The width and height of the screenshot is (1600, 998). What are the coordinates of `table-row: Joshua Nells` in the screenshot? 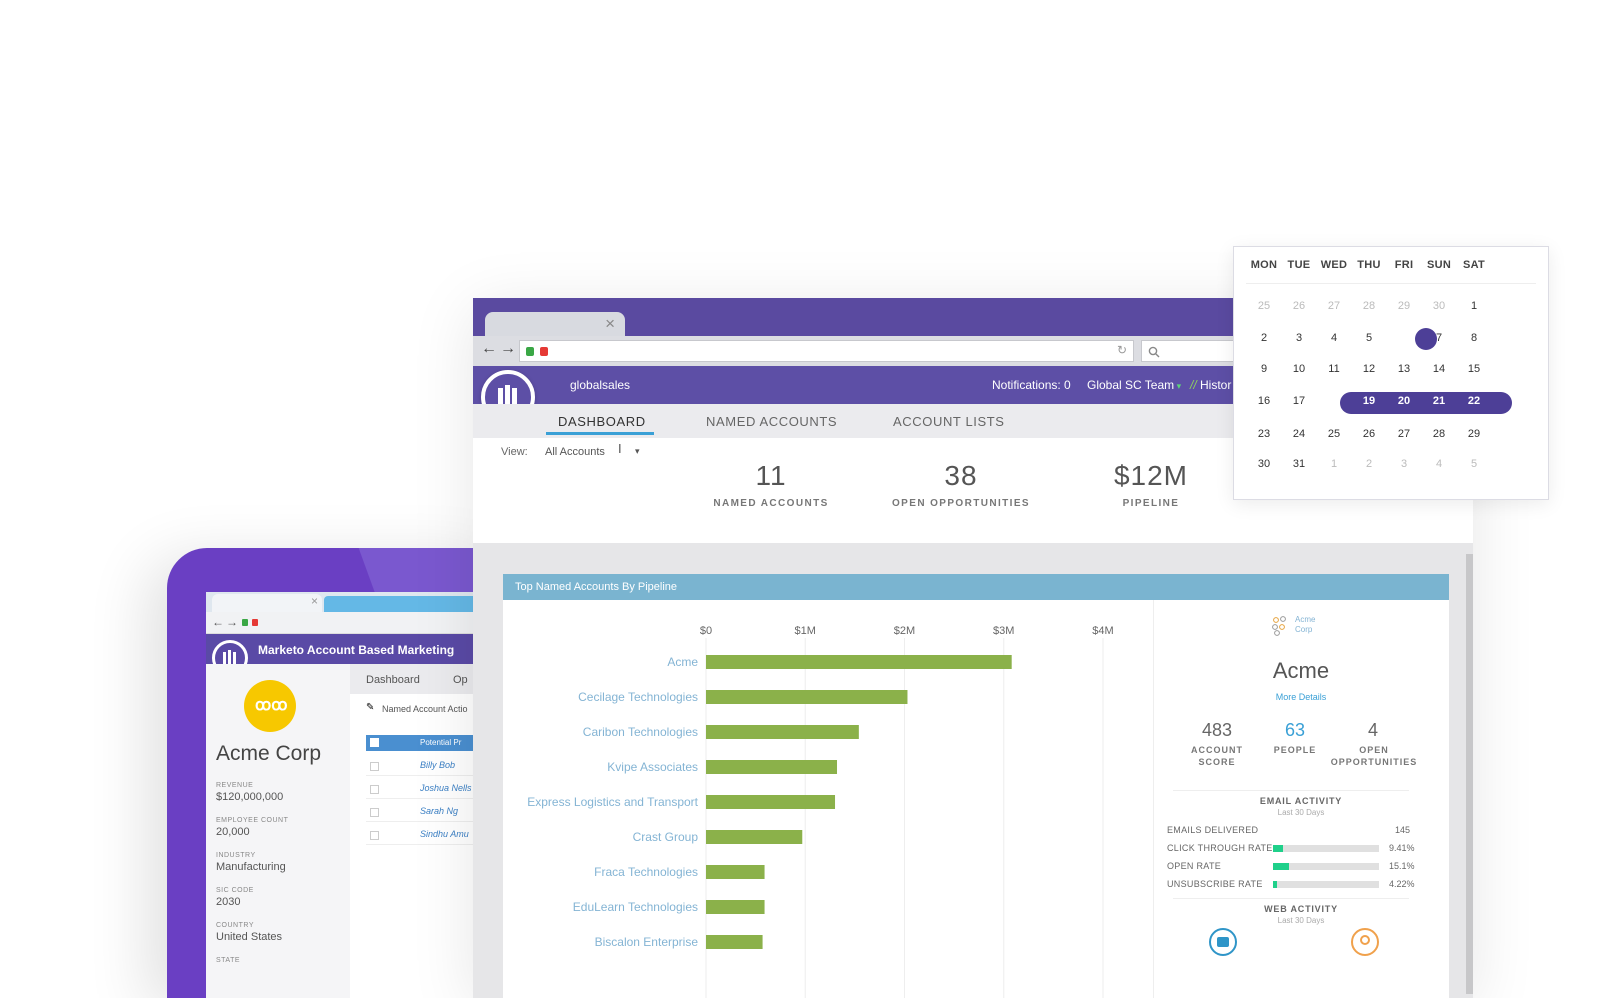 It's located at (436, 789).